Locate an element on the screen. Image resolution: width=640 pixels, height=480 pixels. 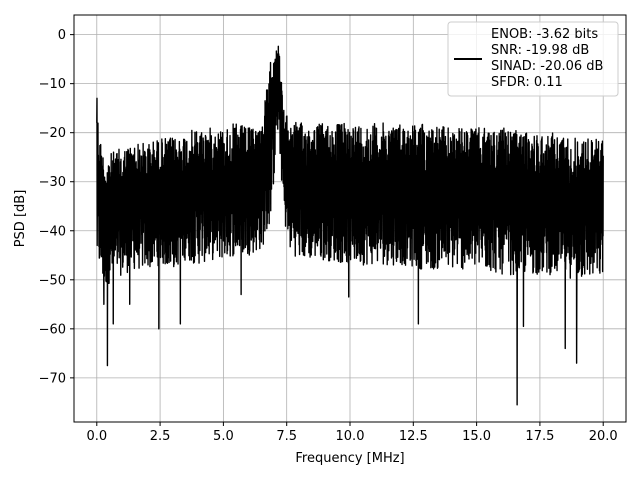
y-axis-label: PSD [dB] is located at coordinates (20, 219).